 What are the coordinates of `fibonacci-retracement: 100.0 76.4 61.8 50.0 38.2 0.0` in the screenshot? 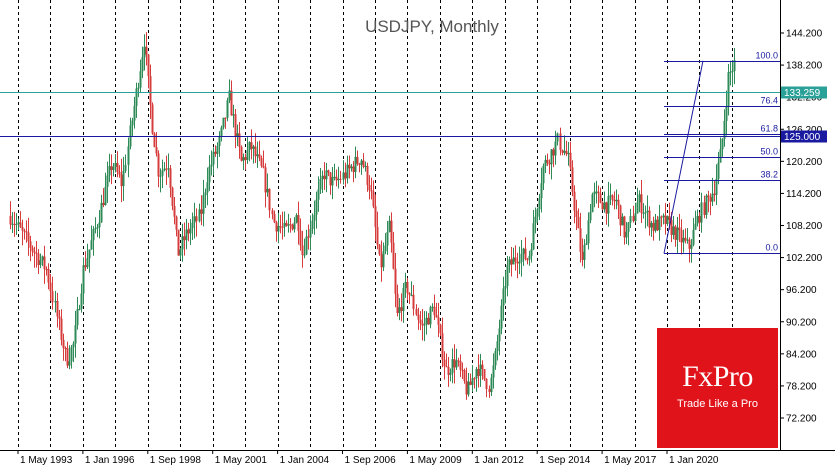 It's located at (721, 152).